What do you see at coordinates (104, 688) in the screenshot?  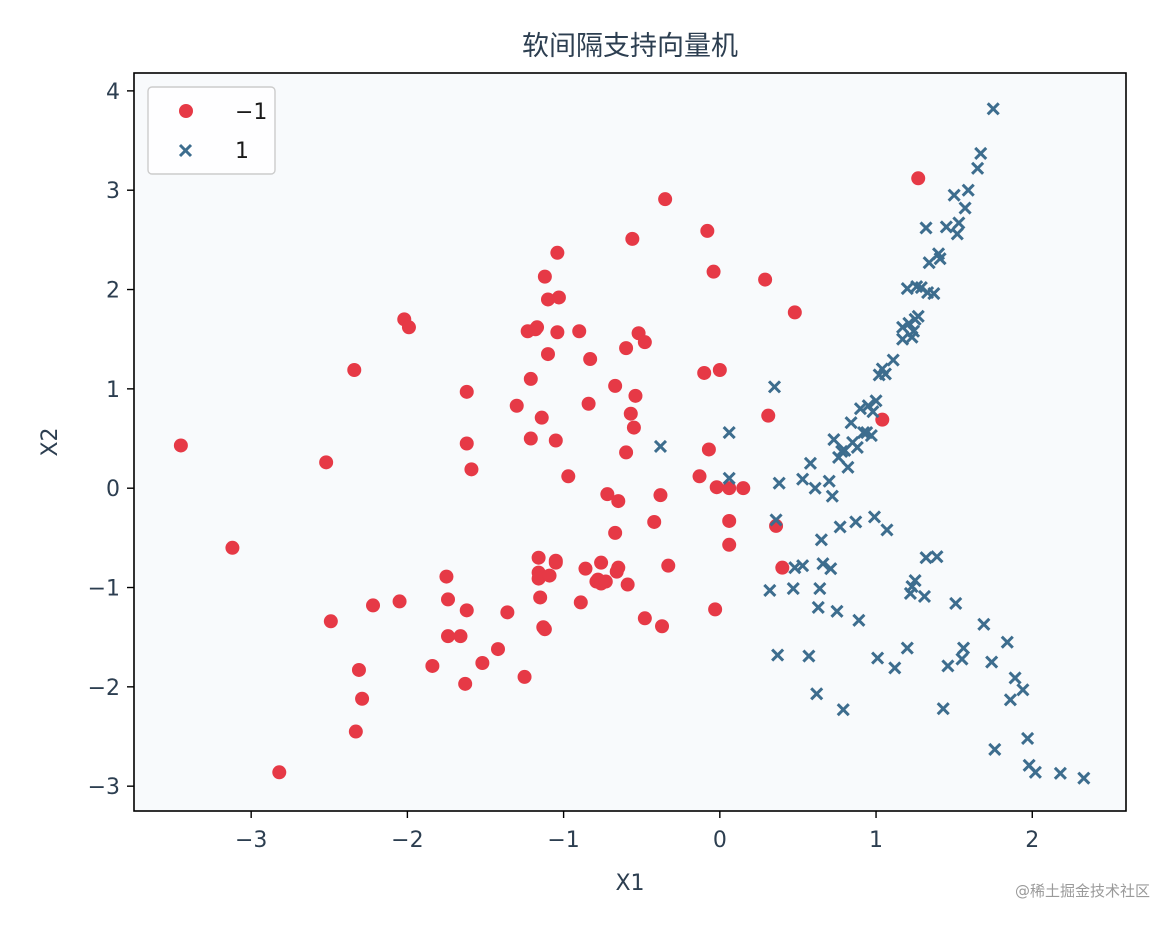 I see `y-tick-label: −2` at bounding box center [104, 688].